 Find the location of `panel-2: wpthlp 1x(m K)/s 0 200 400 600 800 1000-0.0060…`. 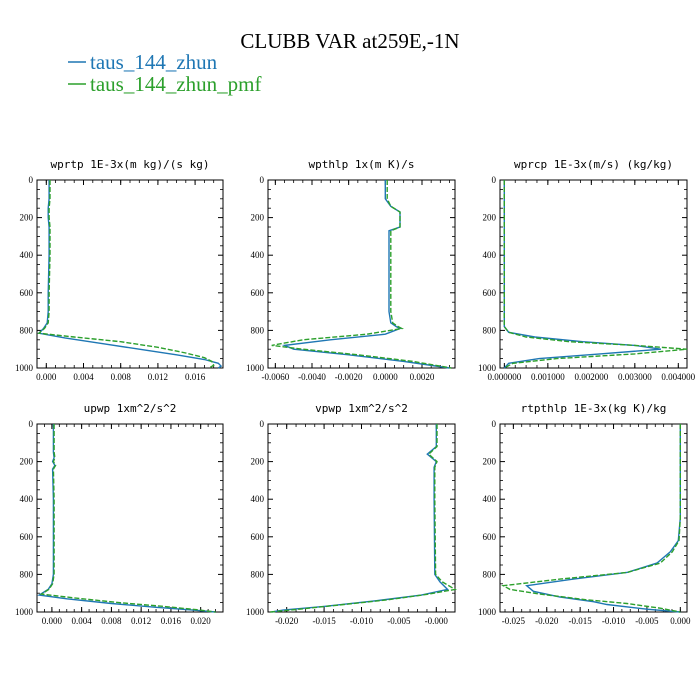

panel-2: wpthlp 1x(m K)/s 0 200 400 600 800 1000-0.0060… is located at coordinates (351, 270).